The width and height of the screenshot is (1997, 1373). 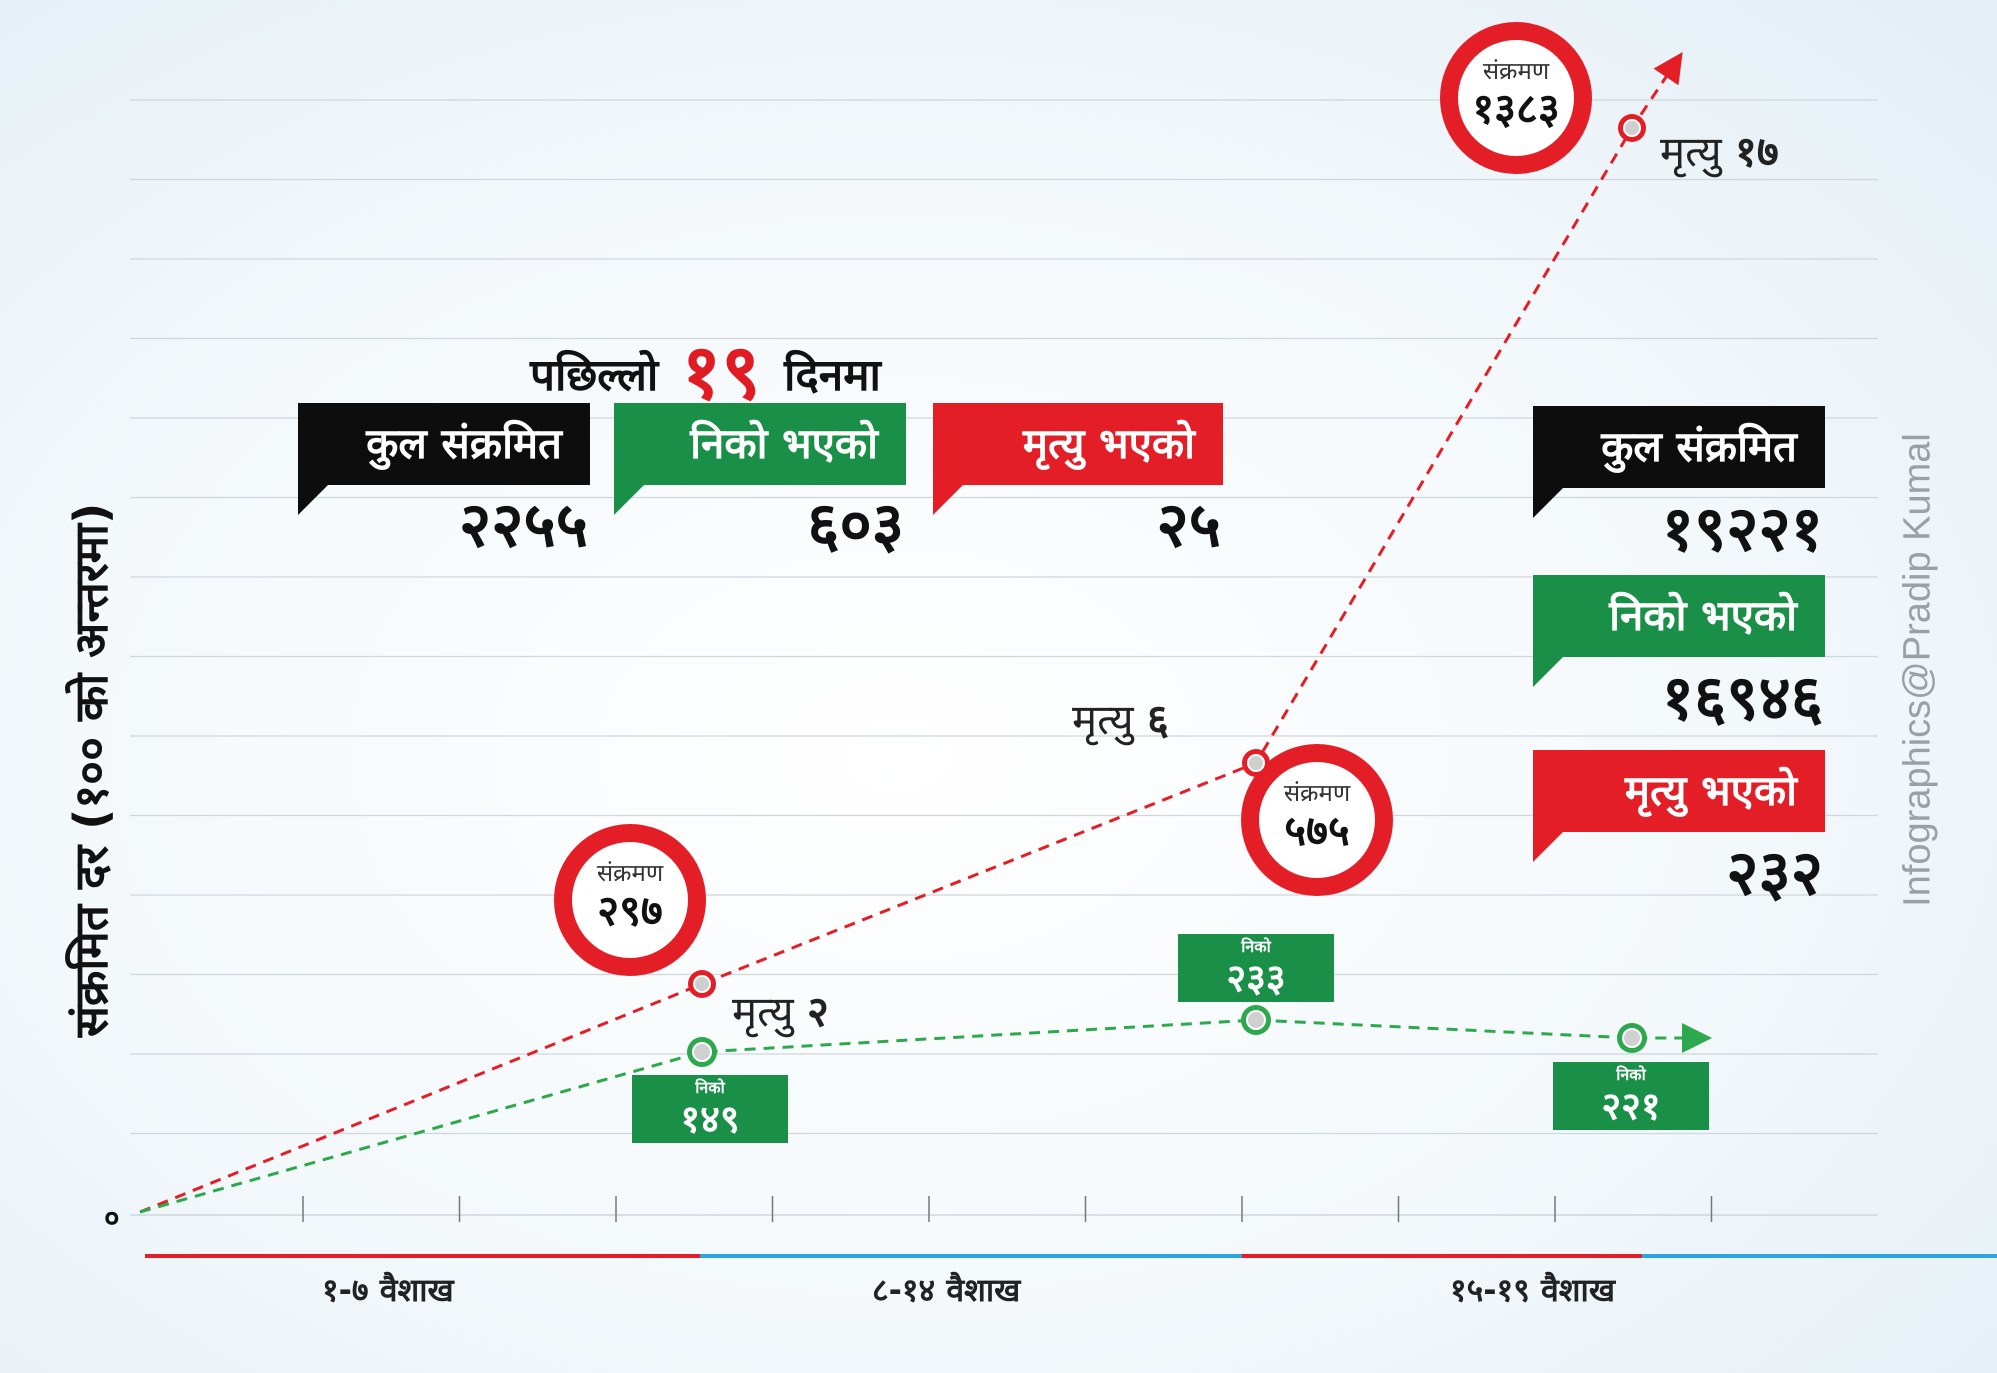 What do you see at coordinates (594, 375) in the screenshot?
I see `title-pre: पछिल्लो` at bounding box center [594, 375].